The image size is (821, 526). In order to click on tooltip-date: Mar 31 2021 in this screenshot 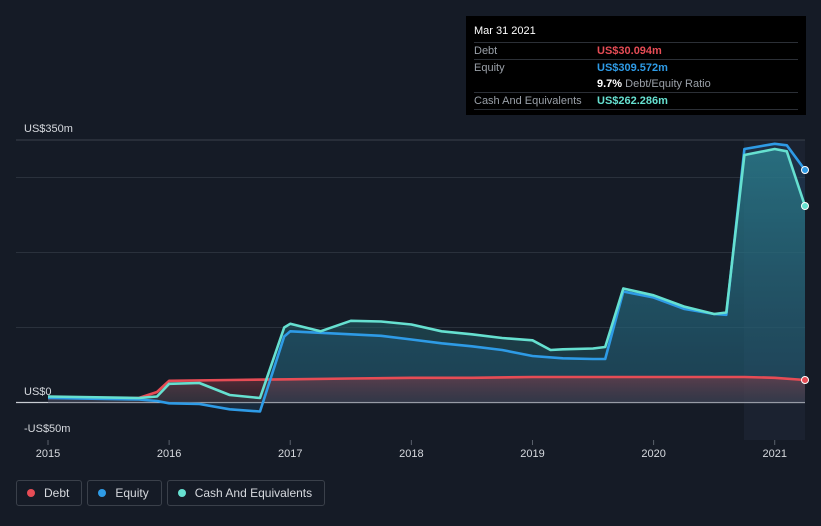, I will do `click(505, 31)`.